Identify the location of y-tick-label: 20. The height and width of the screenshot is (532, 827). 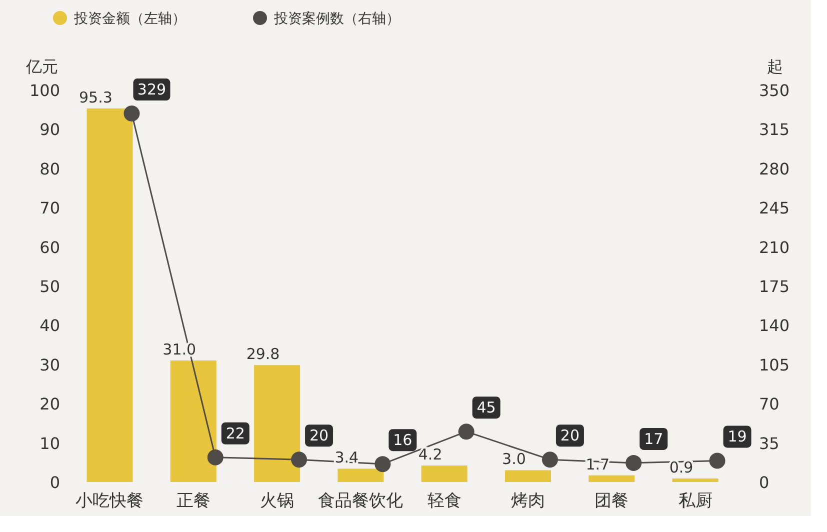
(50, 404).